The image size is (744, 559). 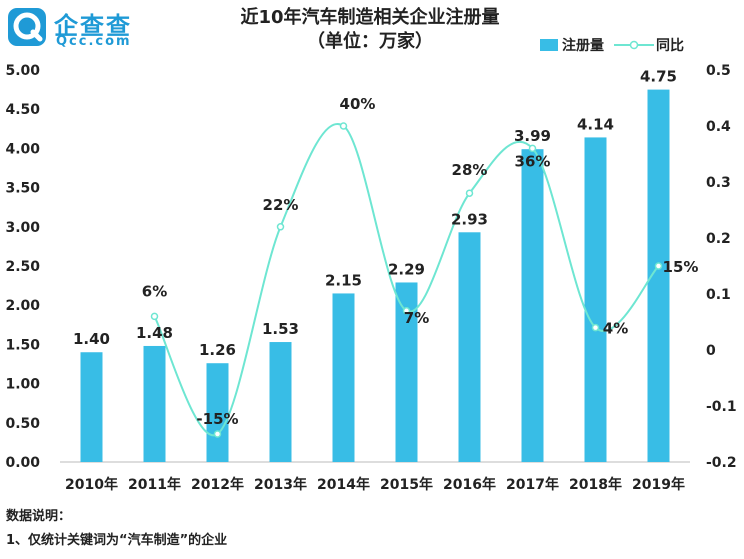 What do you see at coordinates (549, 45) in the screenshot?
I see `legend-bar-swatch` at bounding box center [549, 45].